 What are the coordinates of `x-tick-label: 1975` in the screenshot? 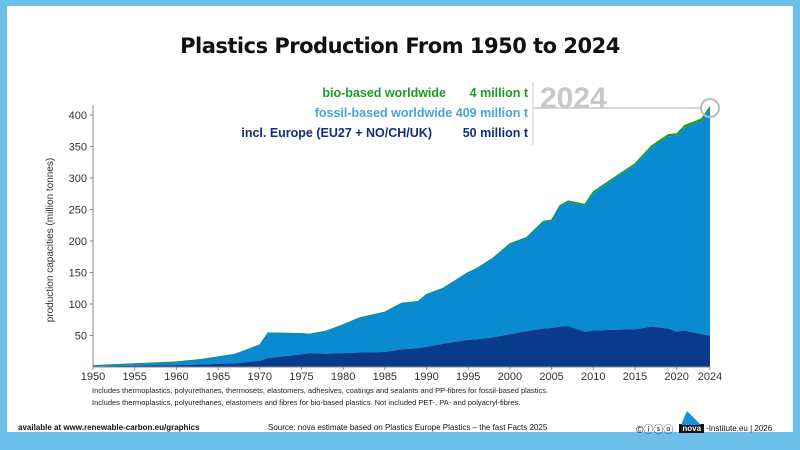 It's located at (301, 377).